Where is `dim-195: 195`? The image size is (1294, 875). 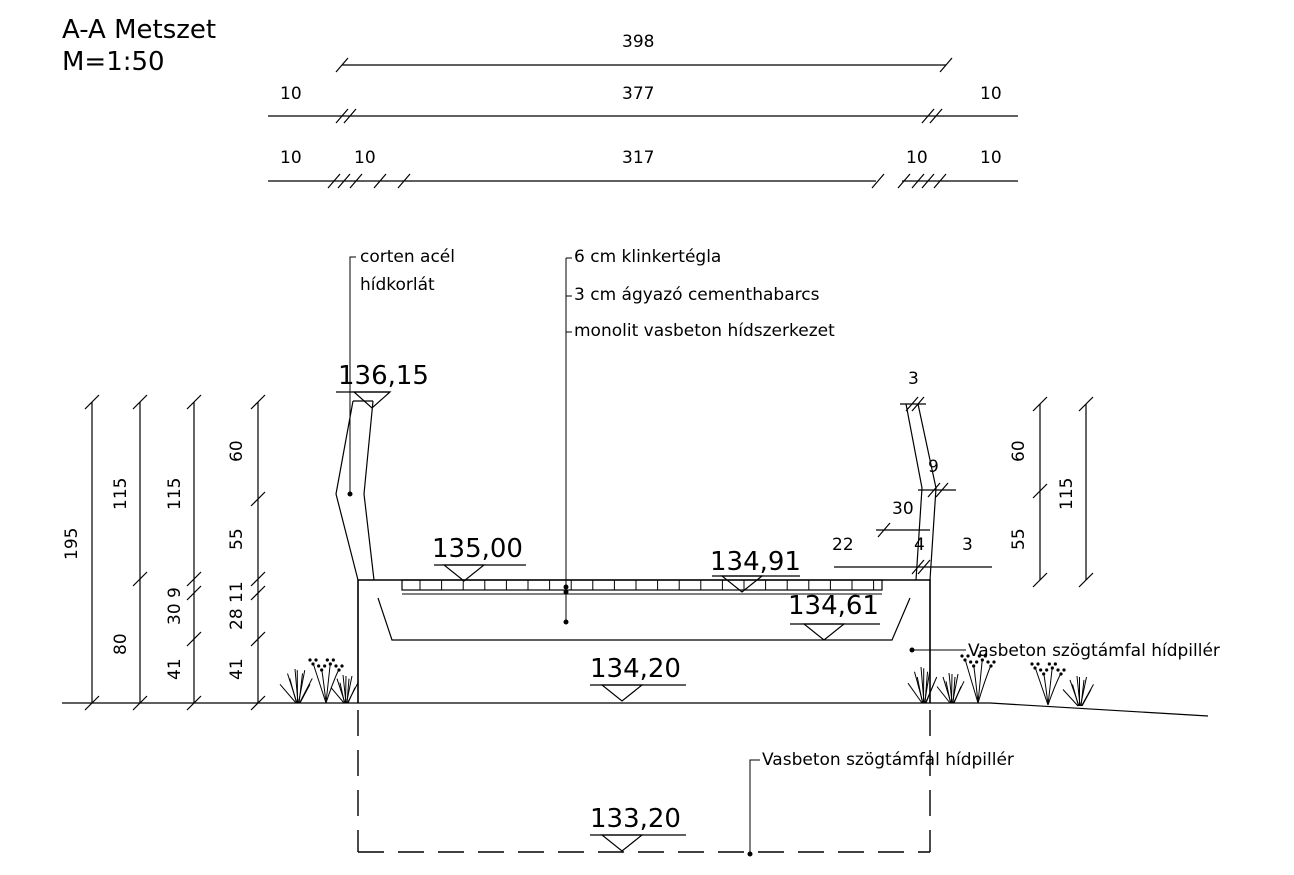
dim-195: 195 is located at coordinates (72, 544).